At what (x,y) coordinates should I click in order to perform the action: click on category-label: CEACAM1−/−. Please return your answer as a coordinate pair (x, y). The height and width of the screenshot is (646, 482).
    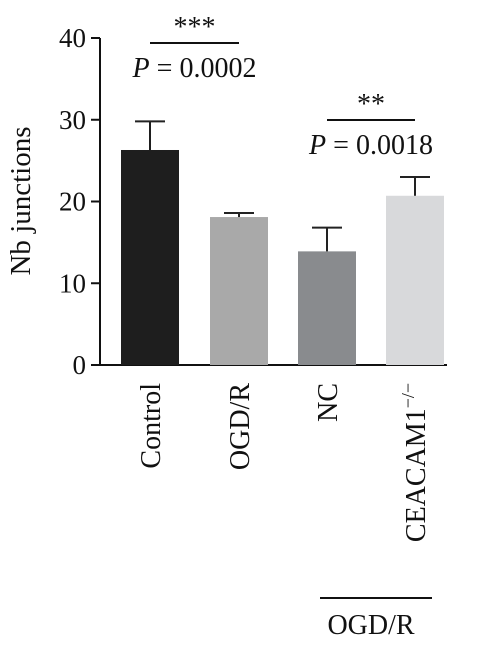
    Looking at the image, I should click on (415, 462).